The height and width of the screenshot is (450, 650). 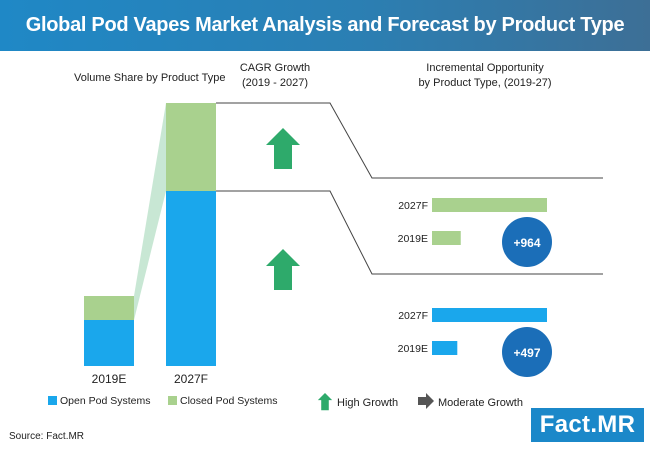 What do you see at coordinates (228, 401) in the screenshot?
I see `legend-label-closed-pod-systems: Closed Pod Systems` at bounding box center [228, 401].